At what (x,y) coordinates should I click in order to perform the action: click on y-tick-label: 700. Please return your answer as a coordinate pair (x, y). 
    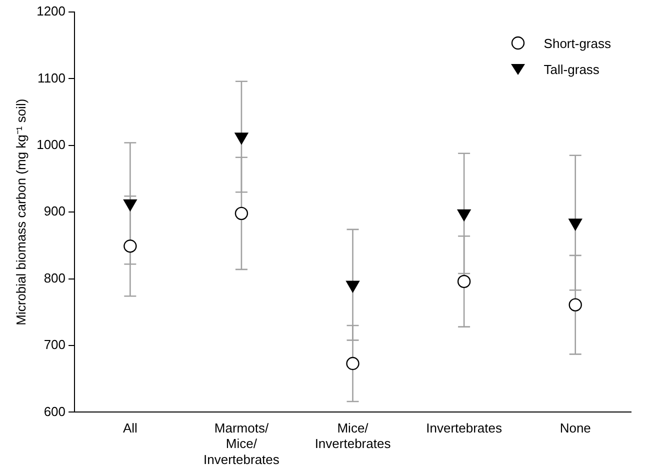
    Looking at the image, I should click on (55, 344).